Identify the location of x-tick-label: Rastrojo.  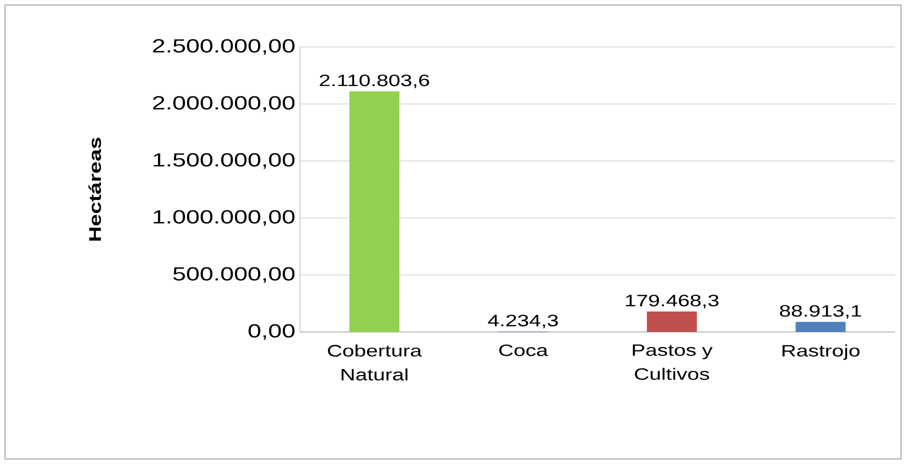
(821, 352).